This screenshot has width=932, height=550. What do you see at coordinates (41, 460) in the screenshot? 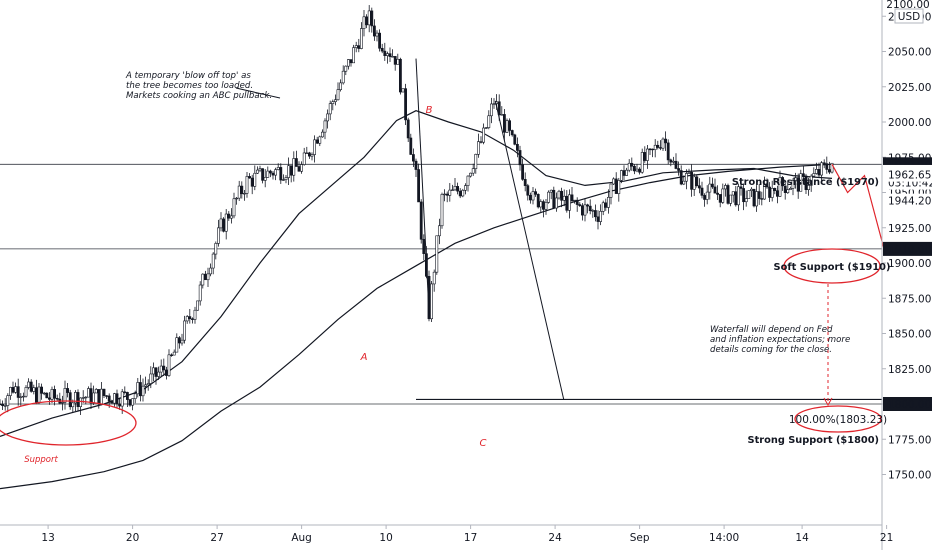
I see `support-zone-label: Support` at bounding box center [41, 460].